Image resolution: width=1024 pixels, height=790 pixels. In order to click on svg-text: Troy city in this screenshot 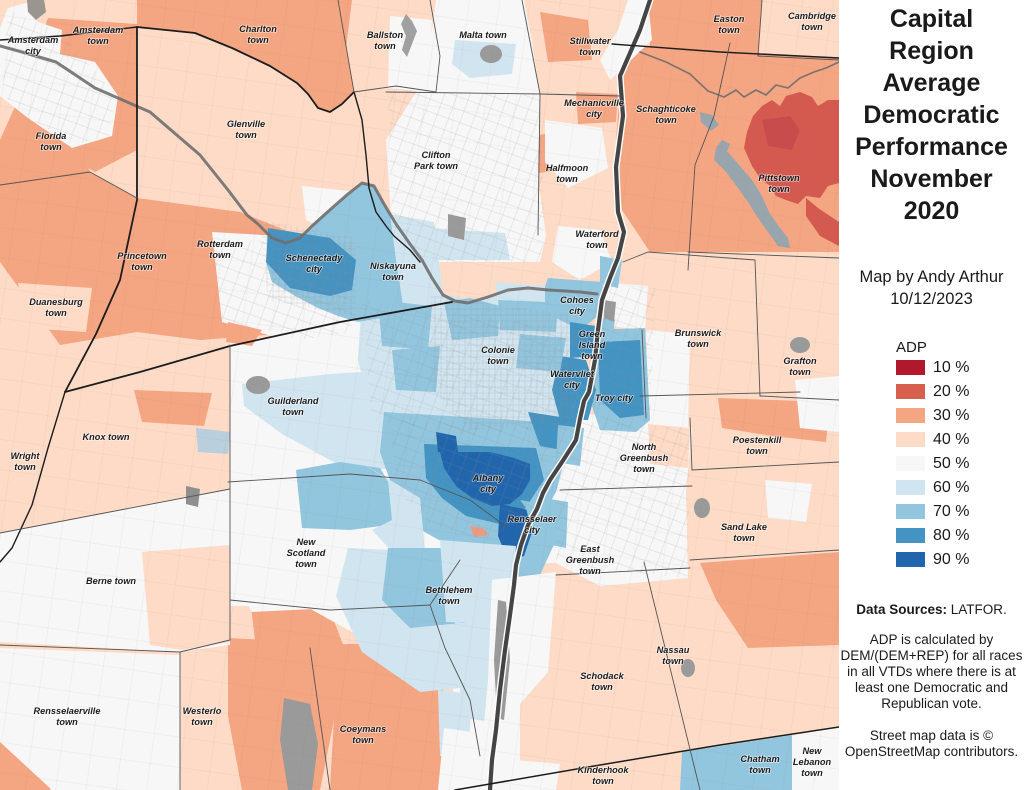, I will do `click(614, 398)`.